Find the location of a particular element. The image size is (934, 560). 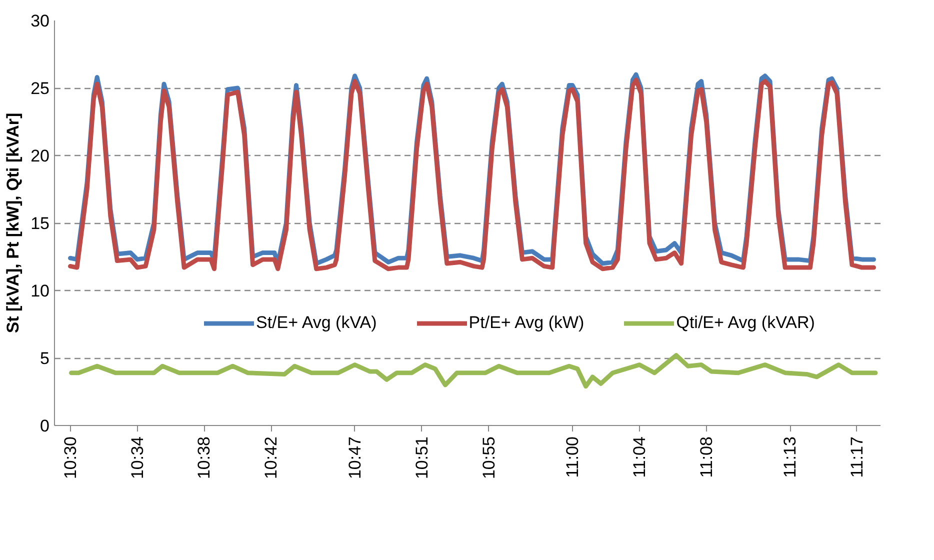

x-tick-label: 10:34 is located at coordinates (137, 458).